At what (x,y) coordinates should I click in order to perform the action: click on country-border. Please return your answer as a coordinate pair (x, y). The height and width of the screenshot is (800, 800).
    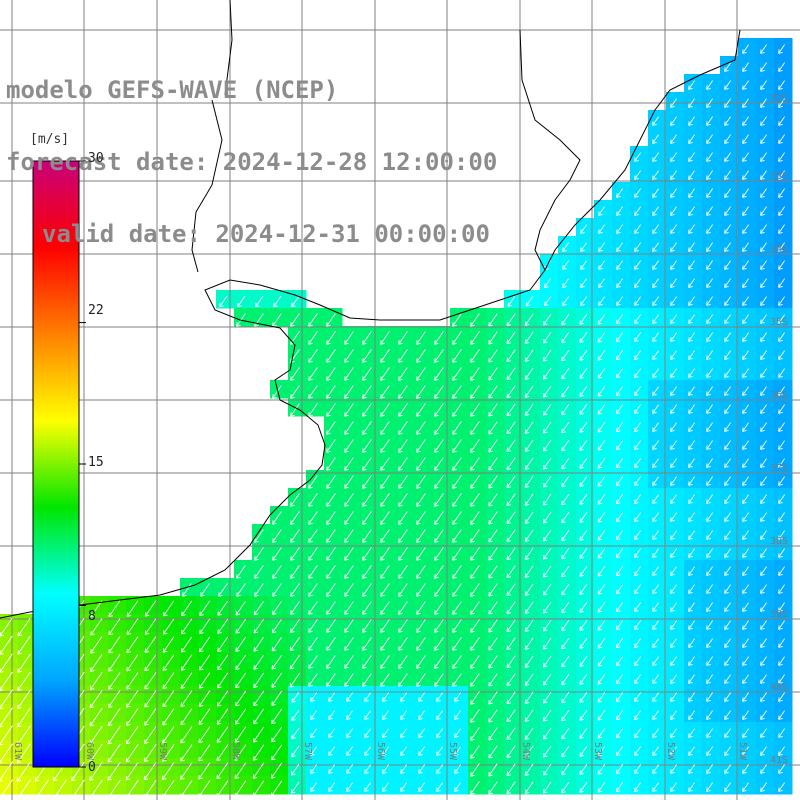
    Looking at the image, I should click on (550, 150).